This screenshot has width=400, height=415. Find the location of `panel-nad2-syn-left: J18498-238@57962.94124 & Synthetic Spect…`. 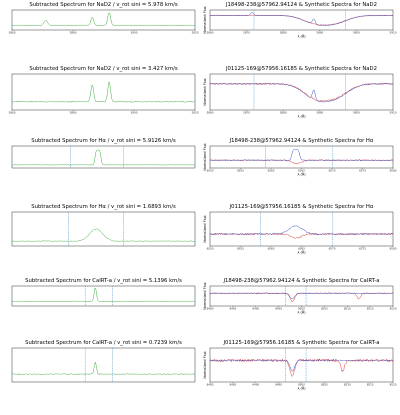

panel-nad2-syn-left: J18498-238@57962.94124 & Synthetic Spect… is located at coordinates (300, 20).